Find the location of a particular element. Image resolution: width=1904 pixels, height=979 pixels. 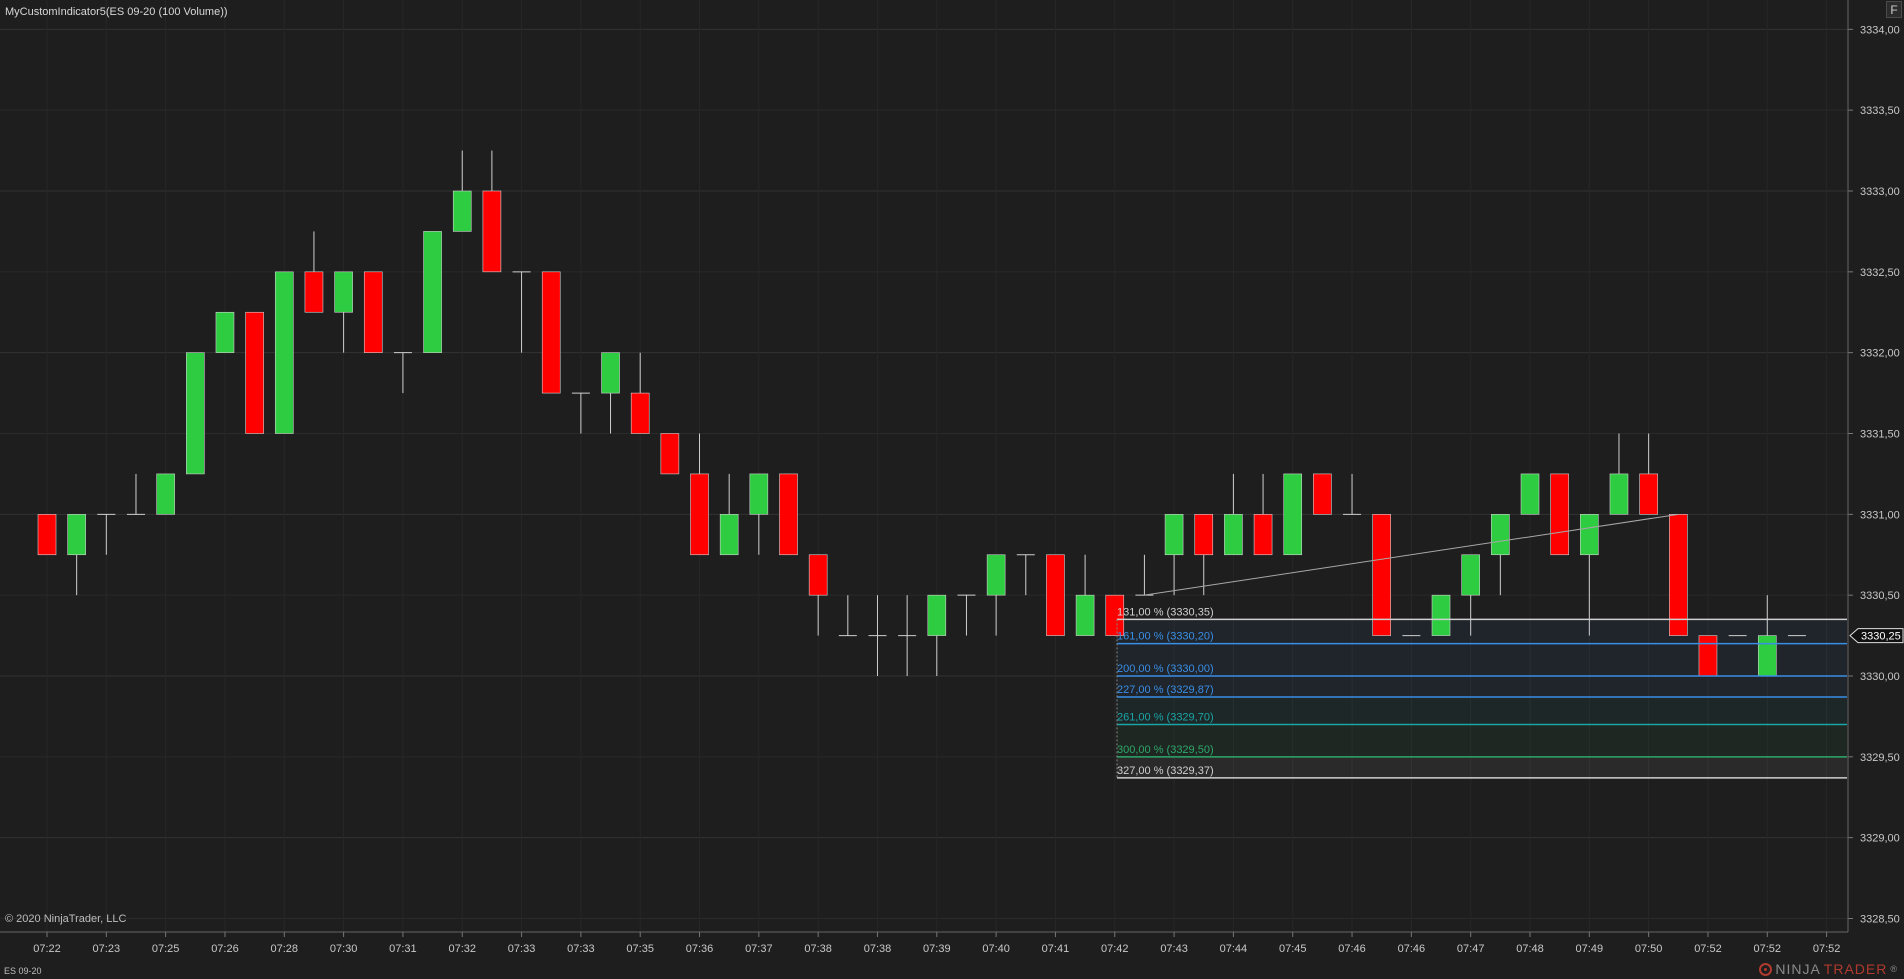

price-axis-label: 3330,00 is located at coordinates (1880, 677).